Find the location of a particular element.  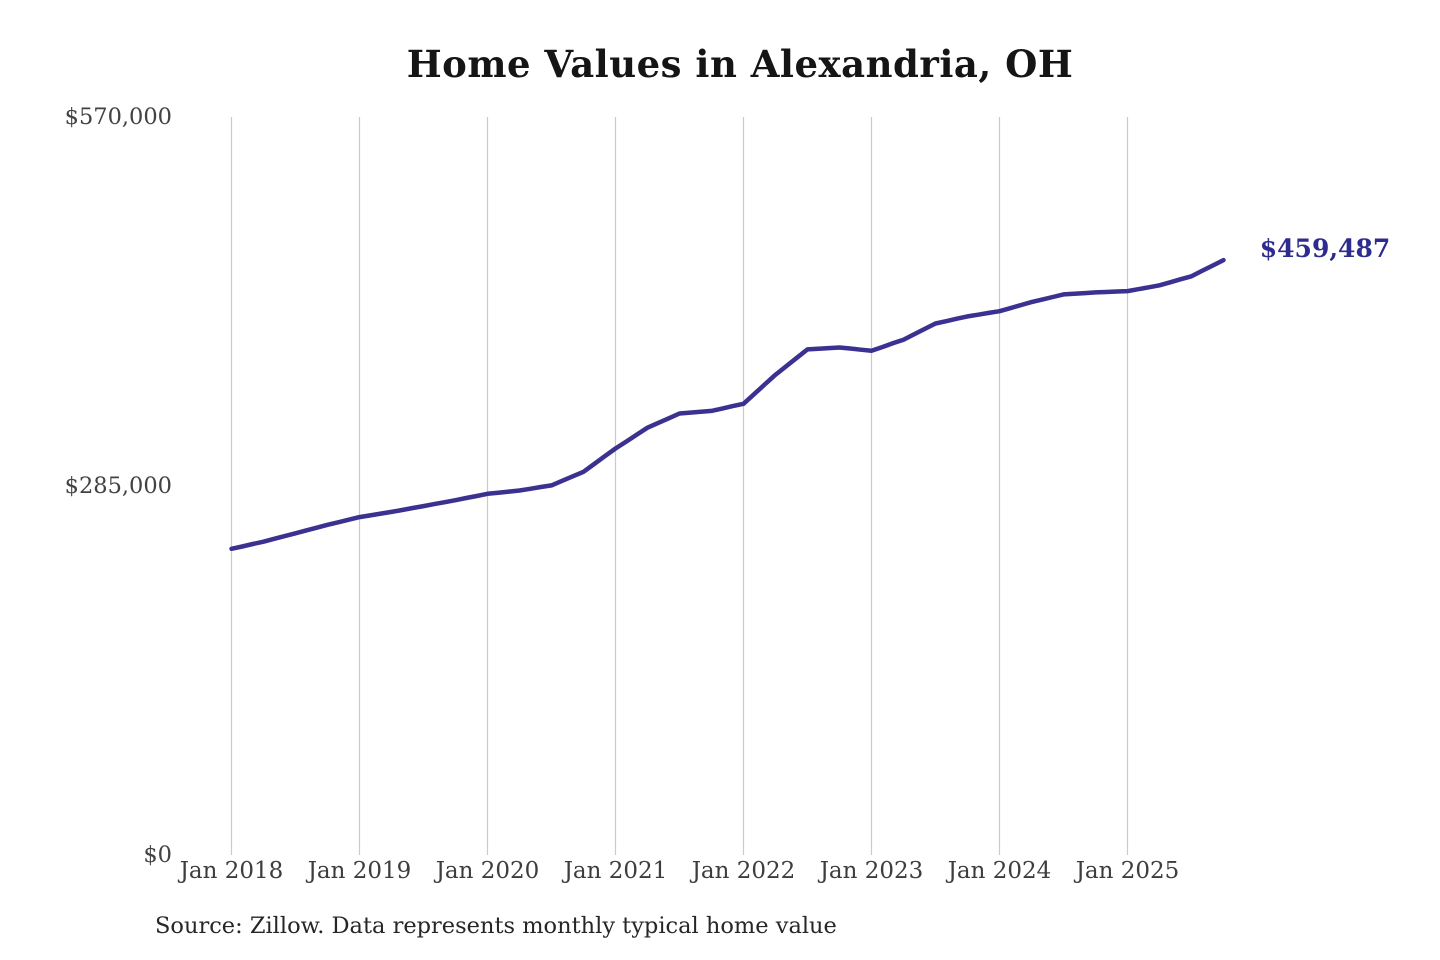

x-tick-label: Jan 2023 is located at coordinates (871, 871).